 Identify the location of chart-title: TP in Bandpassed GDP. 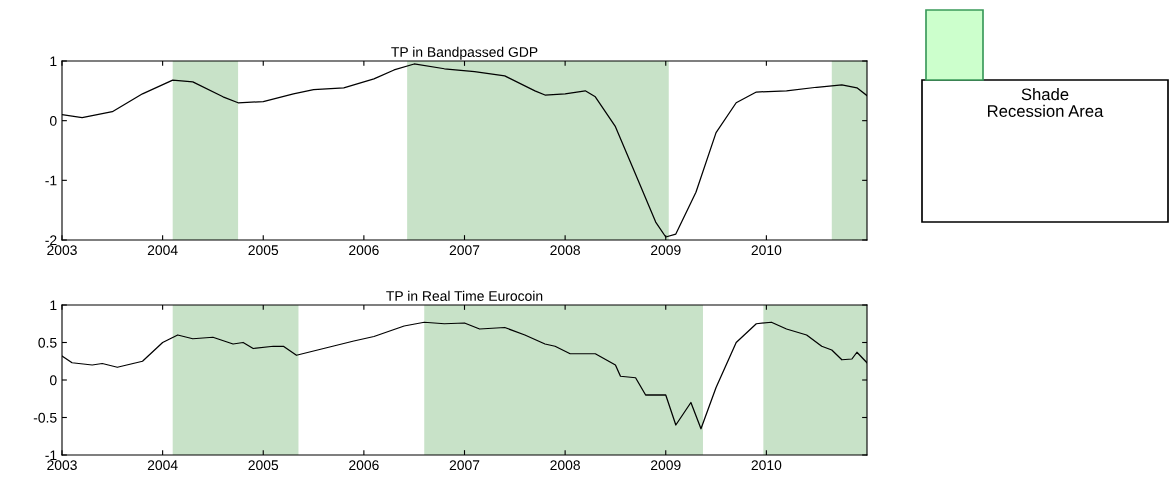
(464, 53).